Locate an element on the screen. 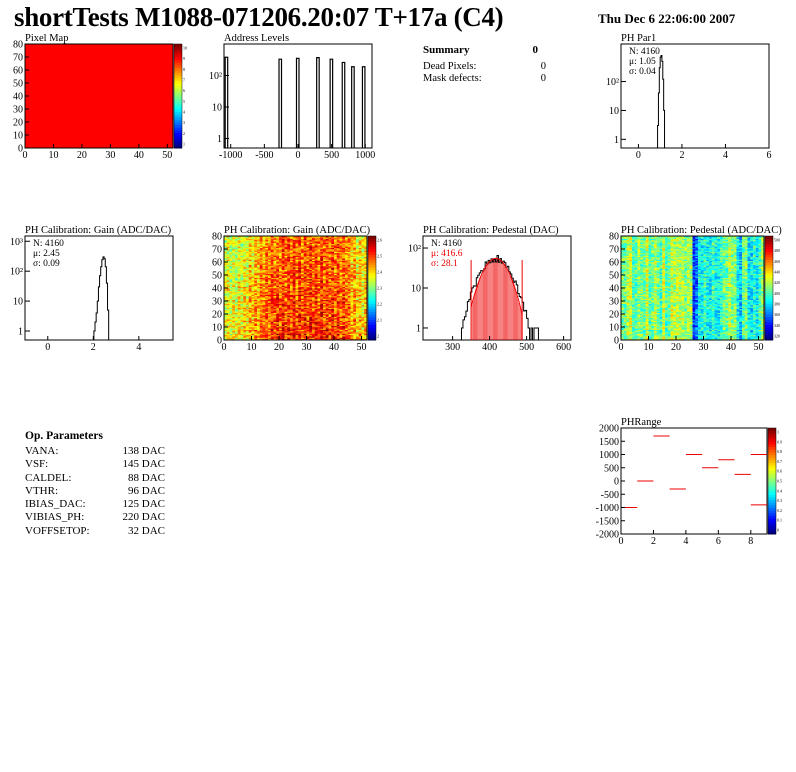  palette-label: 10 is located at coordinates (185, 48).